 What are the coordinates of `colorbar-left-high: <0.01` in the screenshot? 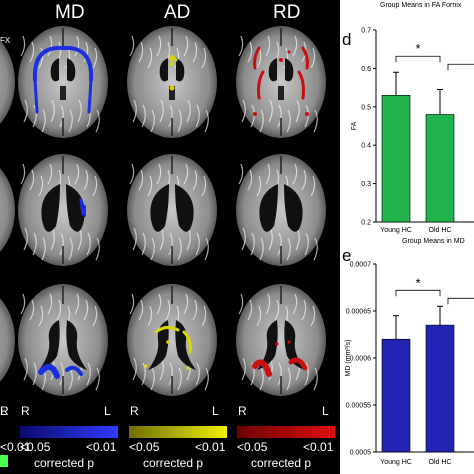 It's located at (15, 447).